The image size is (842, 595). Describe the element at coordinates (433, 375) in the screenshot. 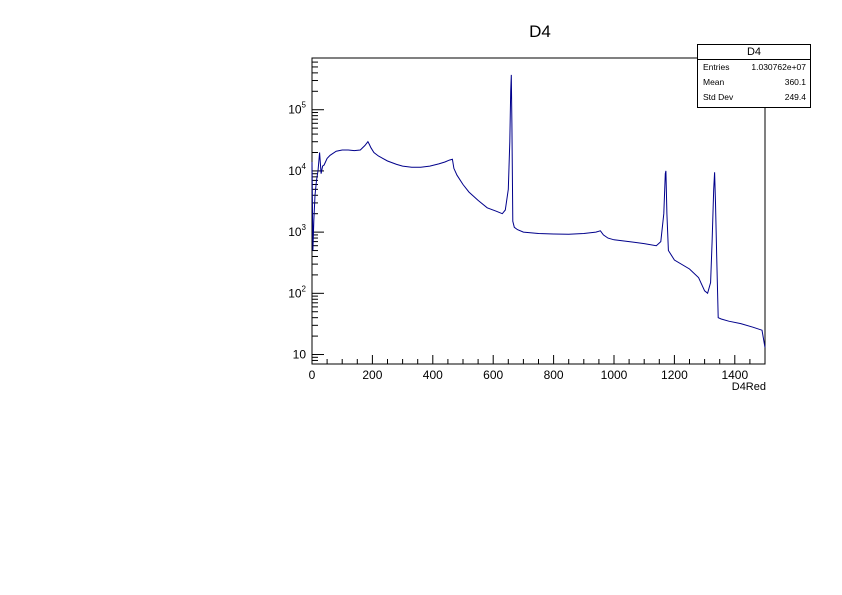

I see `x-tick-label: 400` at that location.